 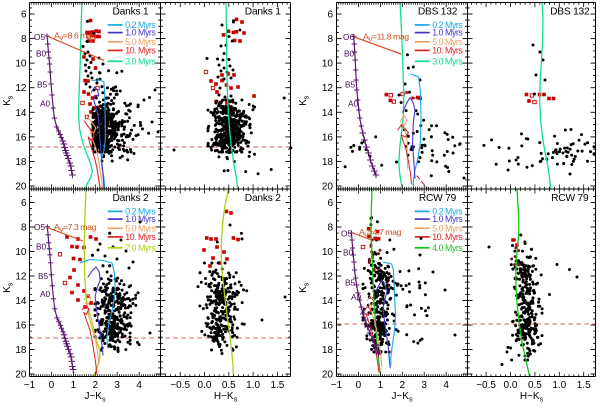 I want to click on svg-text: AV=7.3 mag, so click(x=75, y=228).